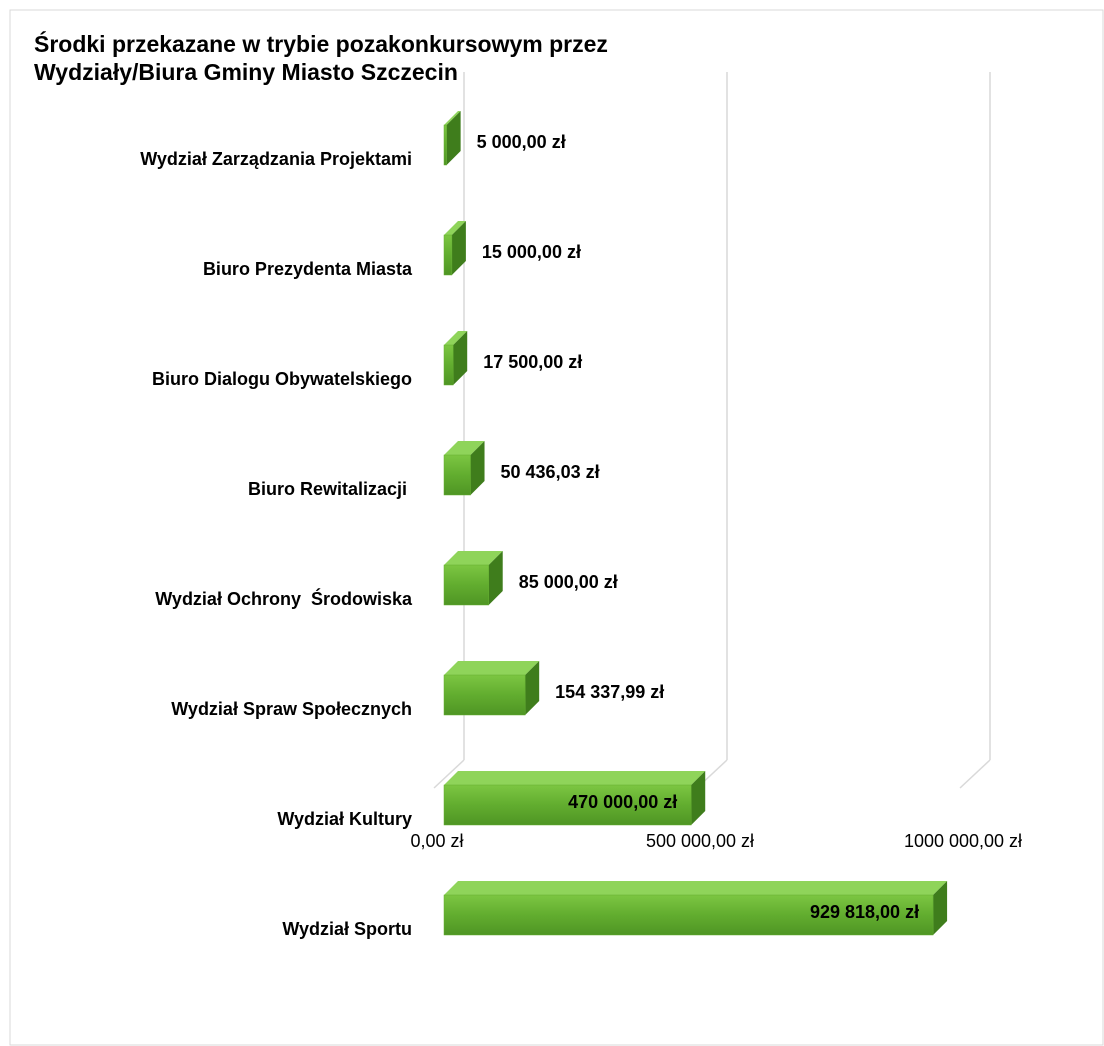  What do you see at coordinates (347, 929) in the screenshot?
I see `category-label: Wydział Sportu` at bounding box center [347, 929].